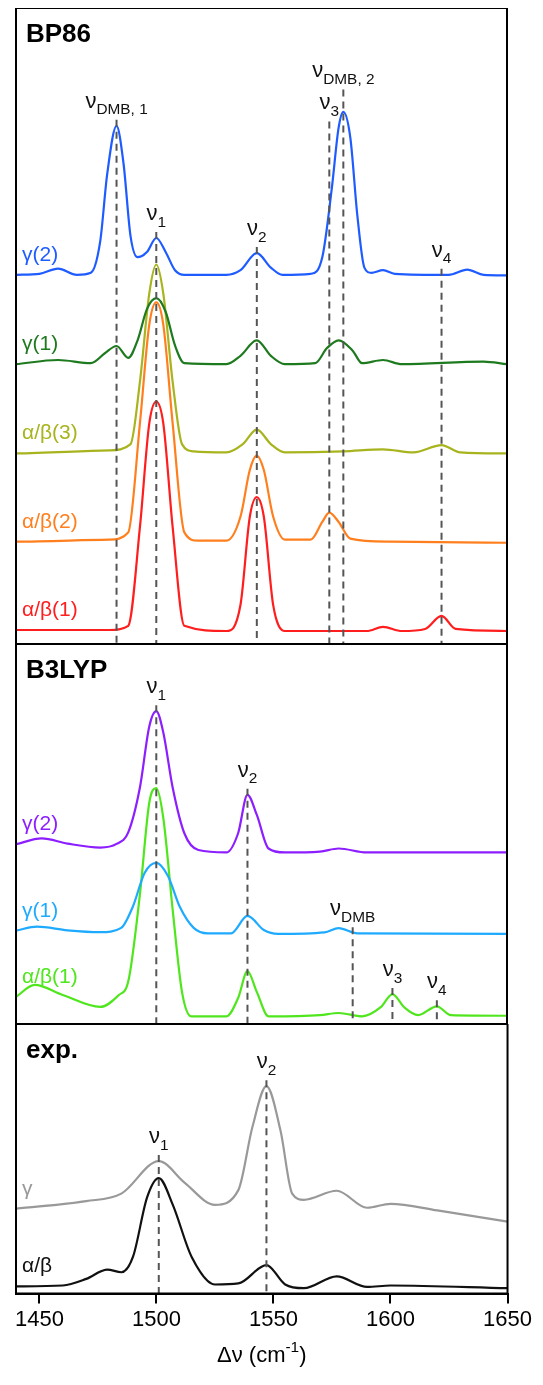 The image size is (543, 1385). What do you see at coordinates (27, 1187) in the screenshot?
I see `series-label: γ` at bounding box center [27, 1187].